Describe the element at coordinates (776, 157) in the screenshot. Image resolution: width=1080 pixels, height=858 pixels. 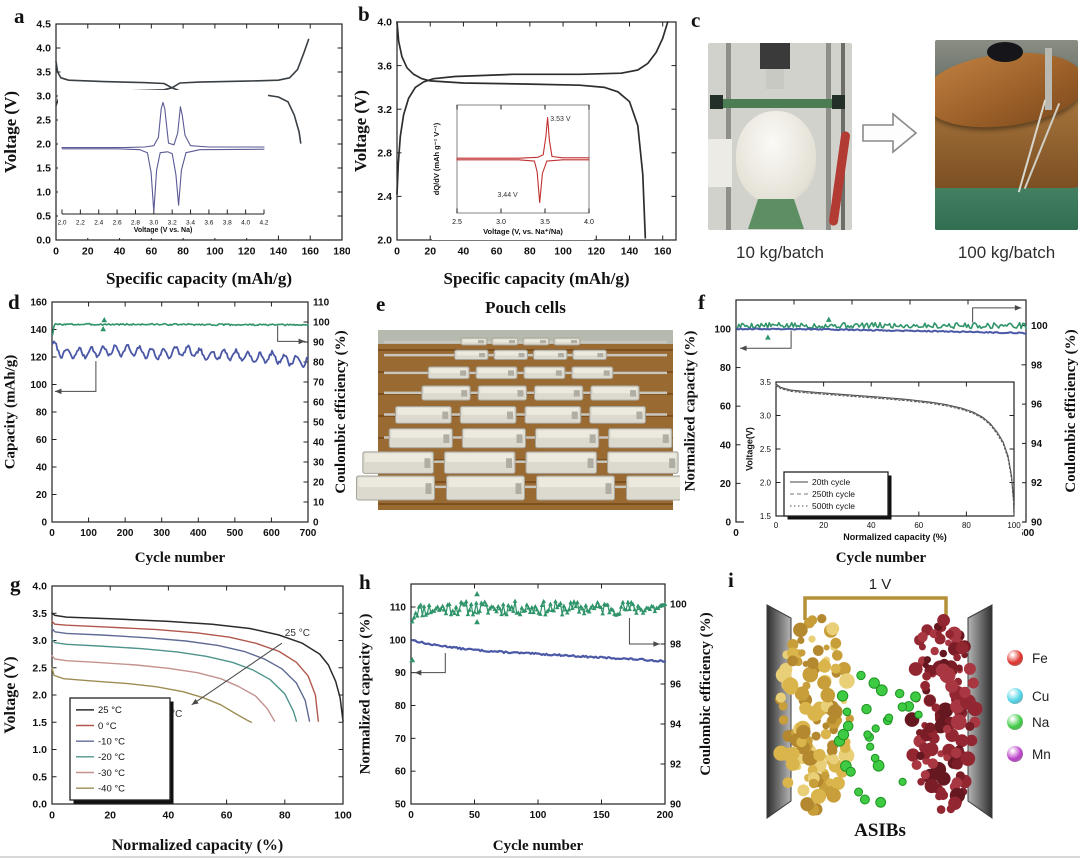
I see `glass-reactor-flask` at that location.